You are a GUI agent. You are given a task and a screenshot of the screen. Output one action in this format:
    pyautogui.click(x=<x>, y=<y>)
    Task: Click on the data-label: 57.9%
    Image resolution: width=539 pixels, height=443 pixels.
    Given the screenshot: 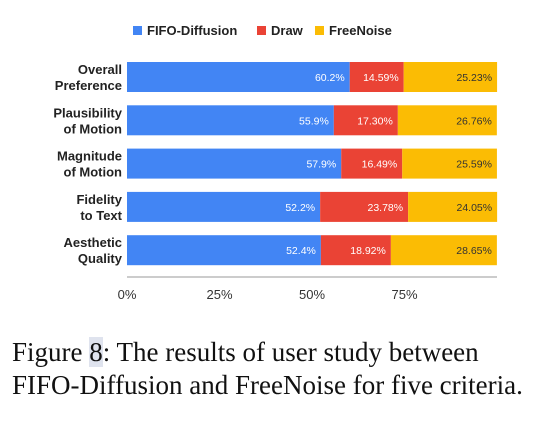 What is the action you would take?
    pyautogui.click(x=321, y=165)
    